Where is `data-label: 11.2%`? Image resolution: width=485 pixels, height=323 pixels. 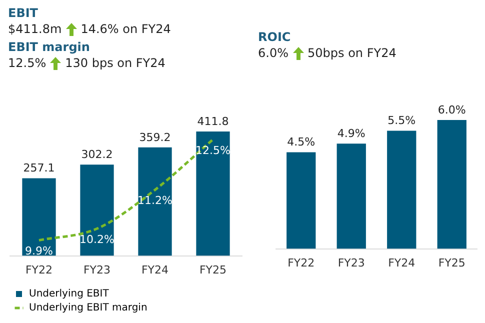
data-label: 11.2% is located at coordinates (155, 201).